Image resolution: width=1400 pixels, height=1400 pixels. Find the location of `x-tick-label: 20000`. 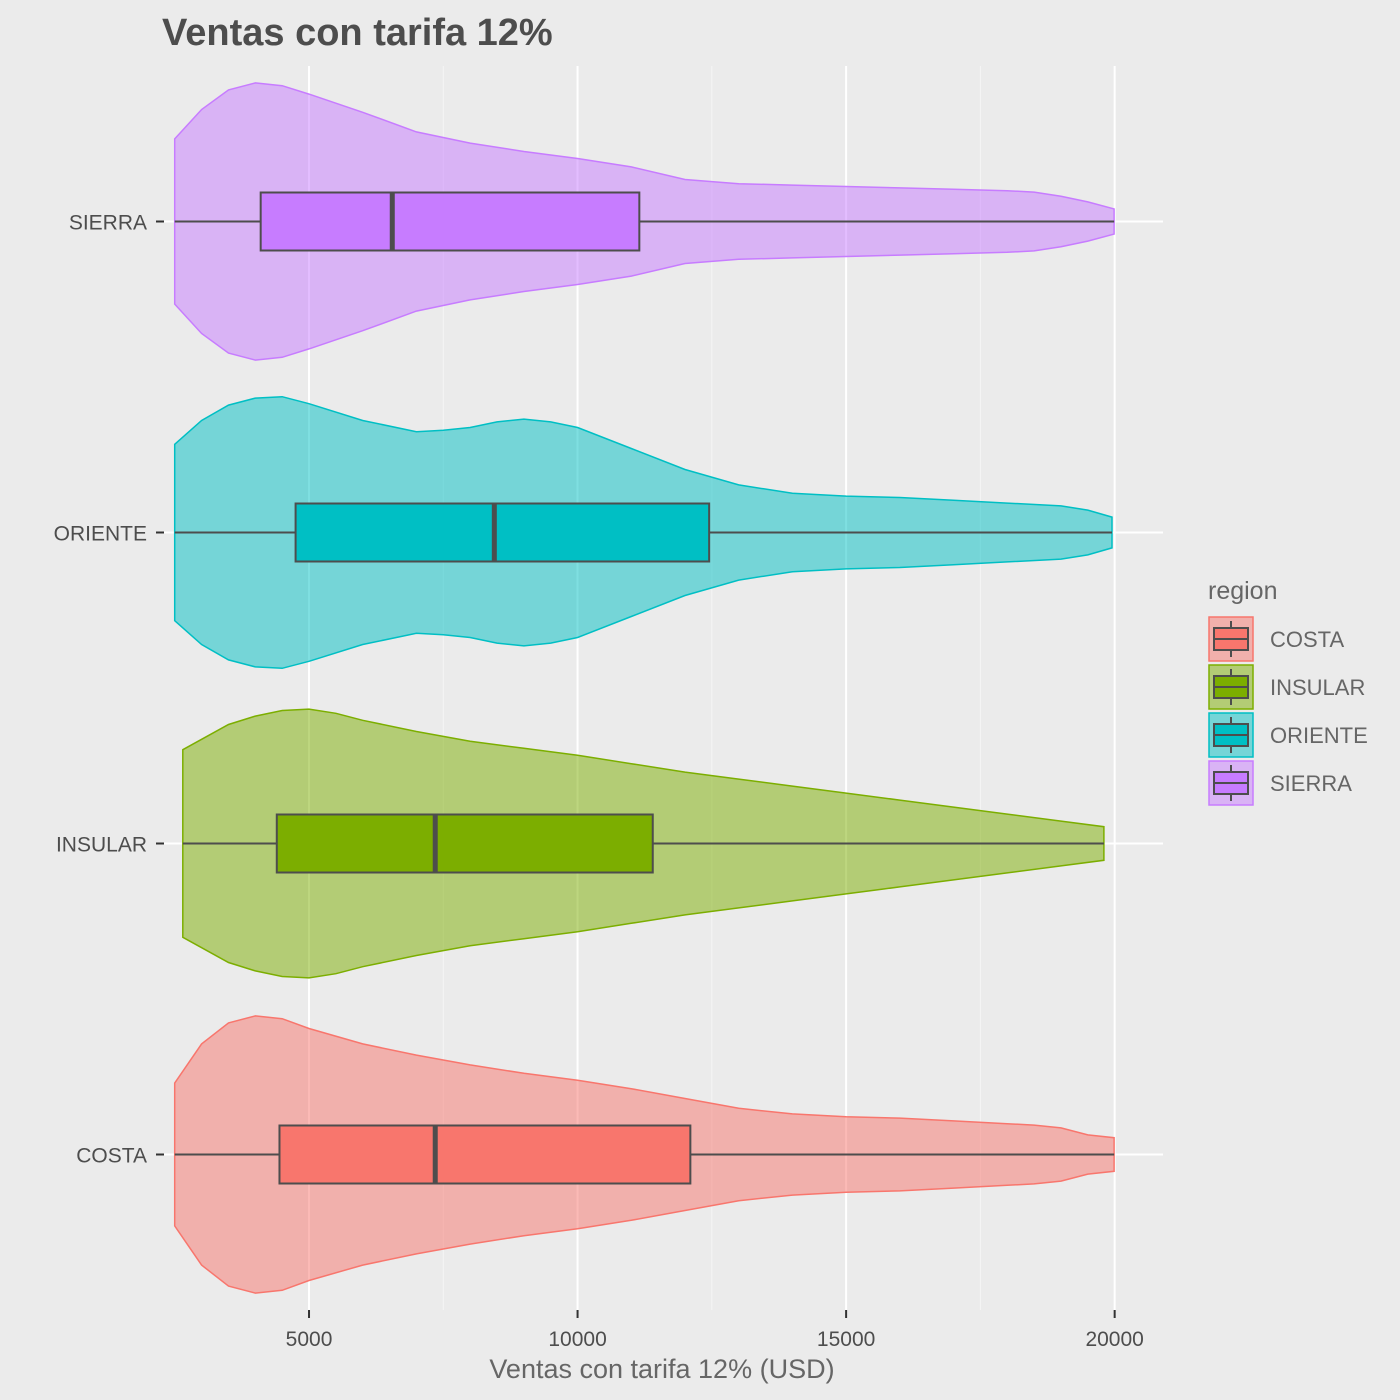

x-tick-label: 20000 is located at coordinates (1114, 1339).